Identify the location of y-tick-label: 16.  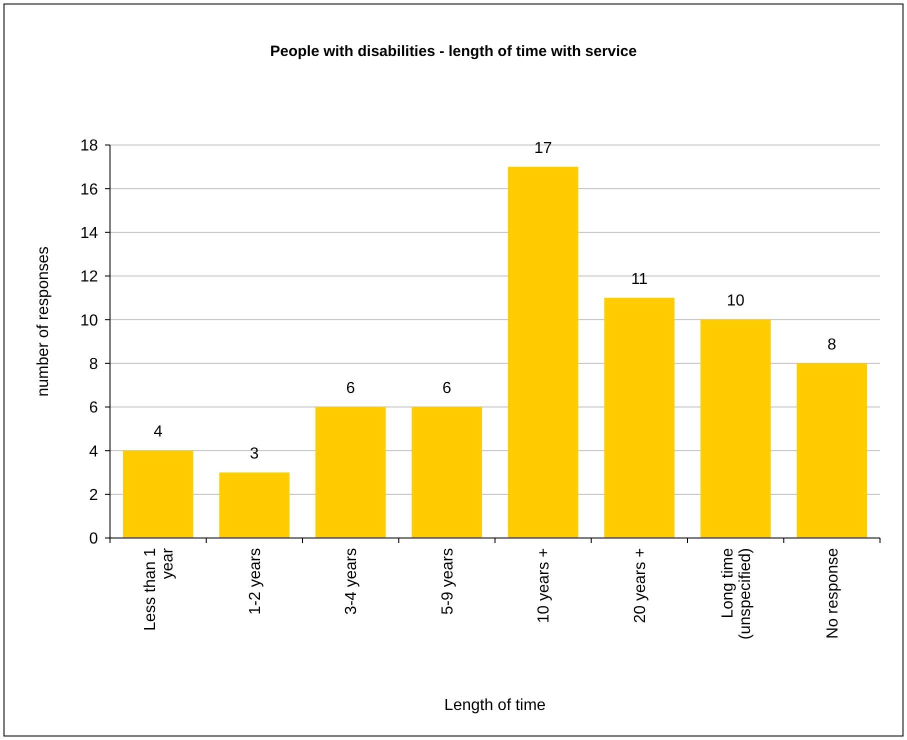
(89, 189).